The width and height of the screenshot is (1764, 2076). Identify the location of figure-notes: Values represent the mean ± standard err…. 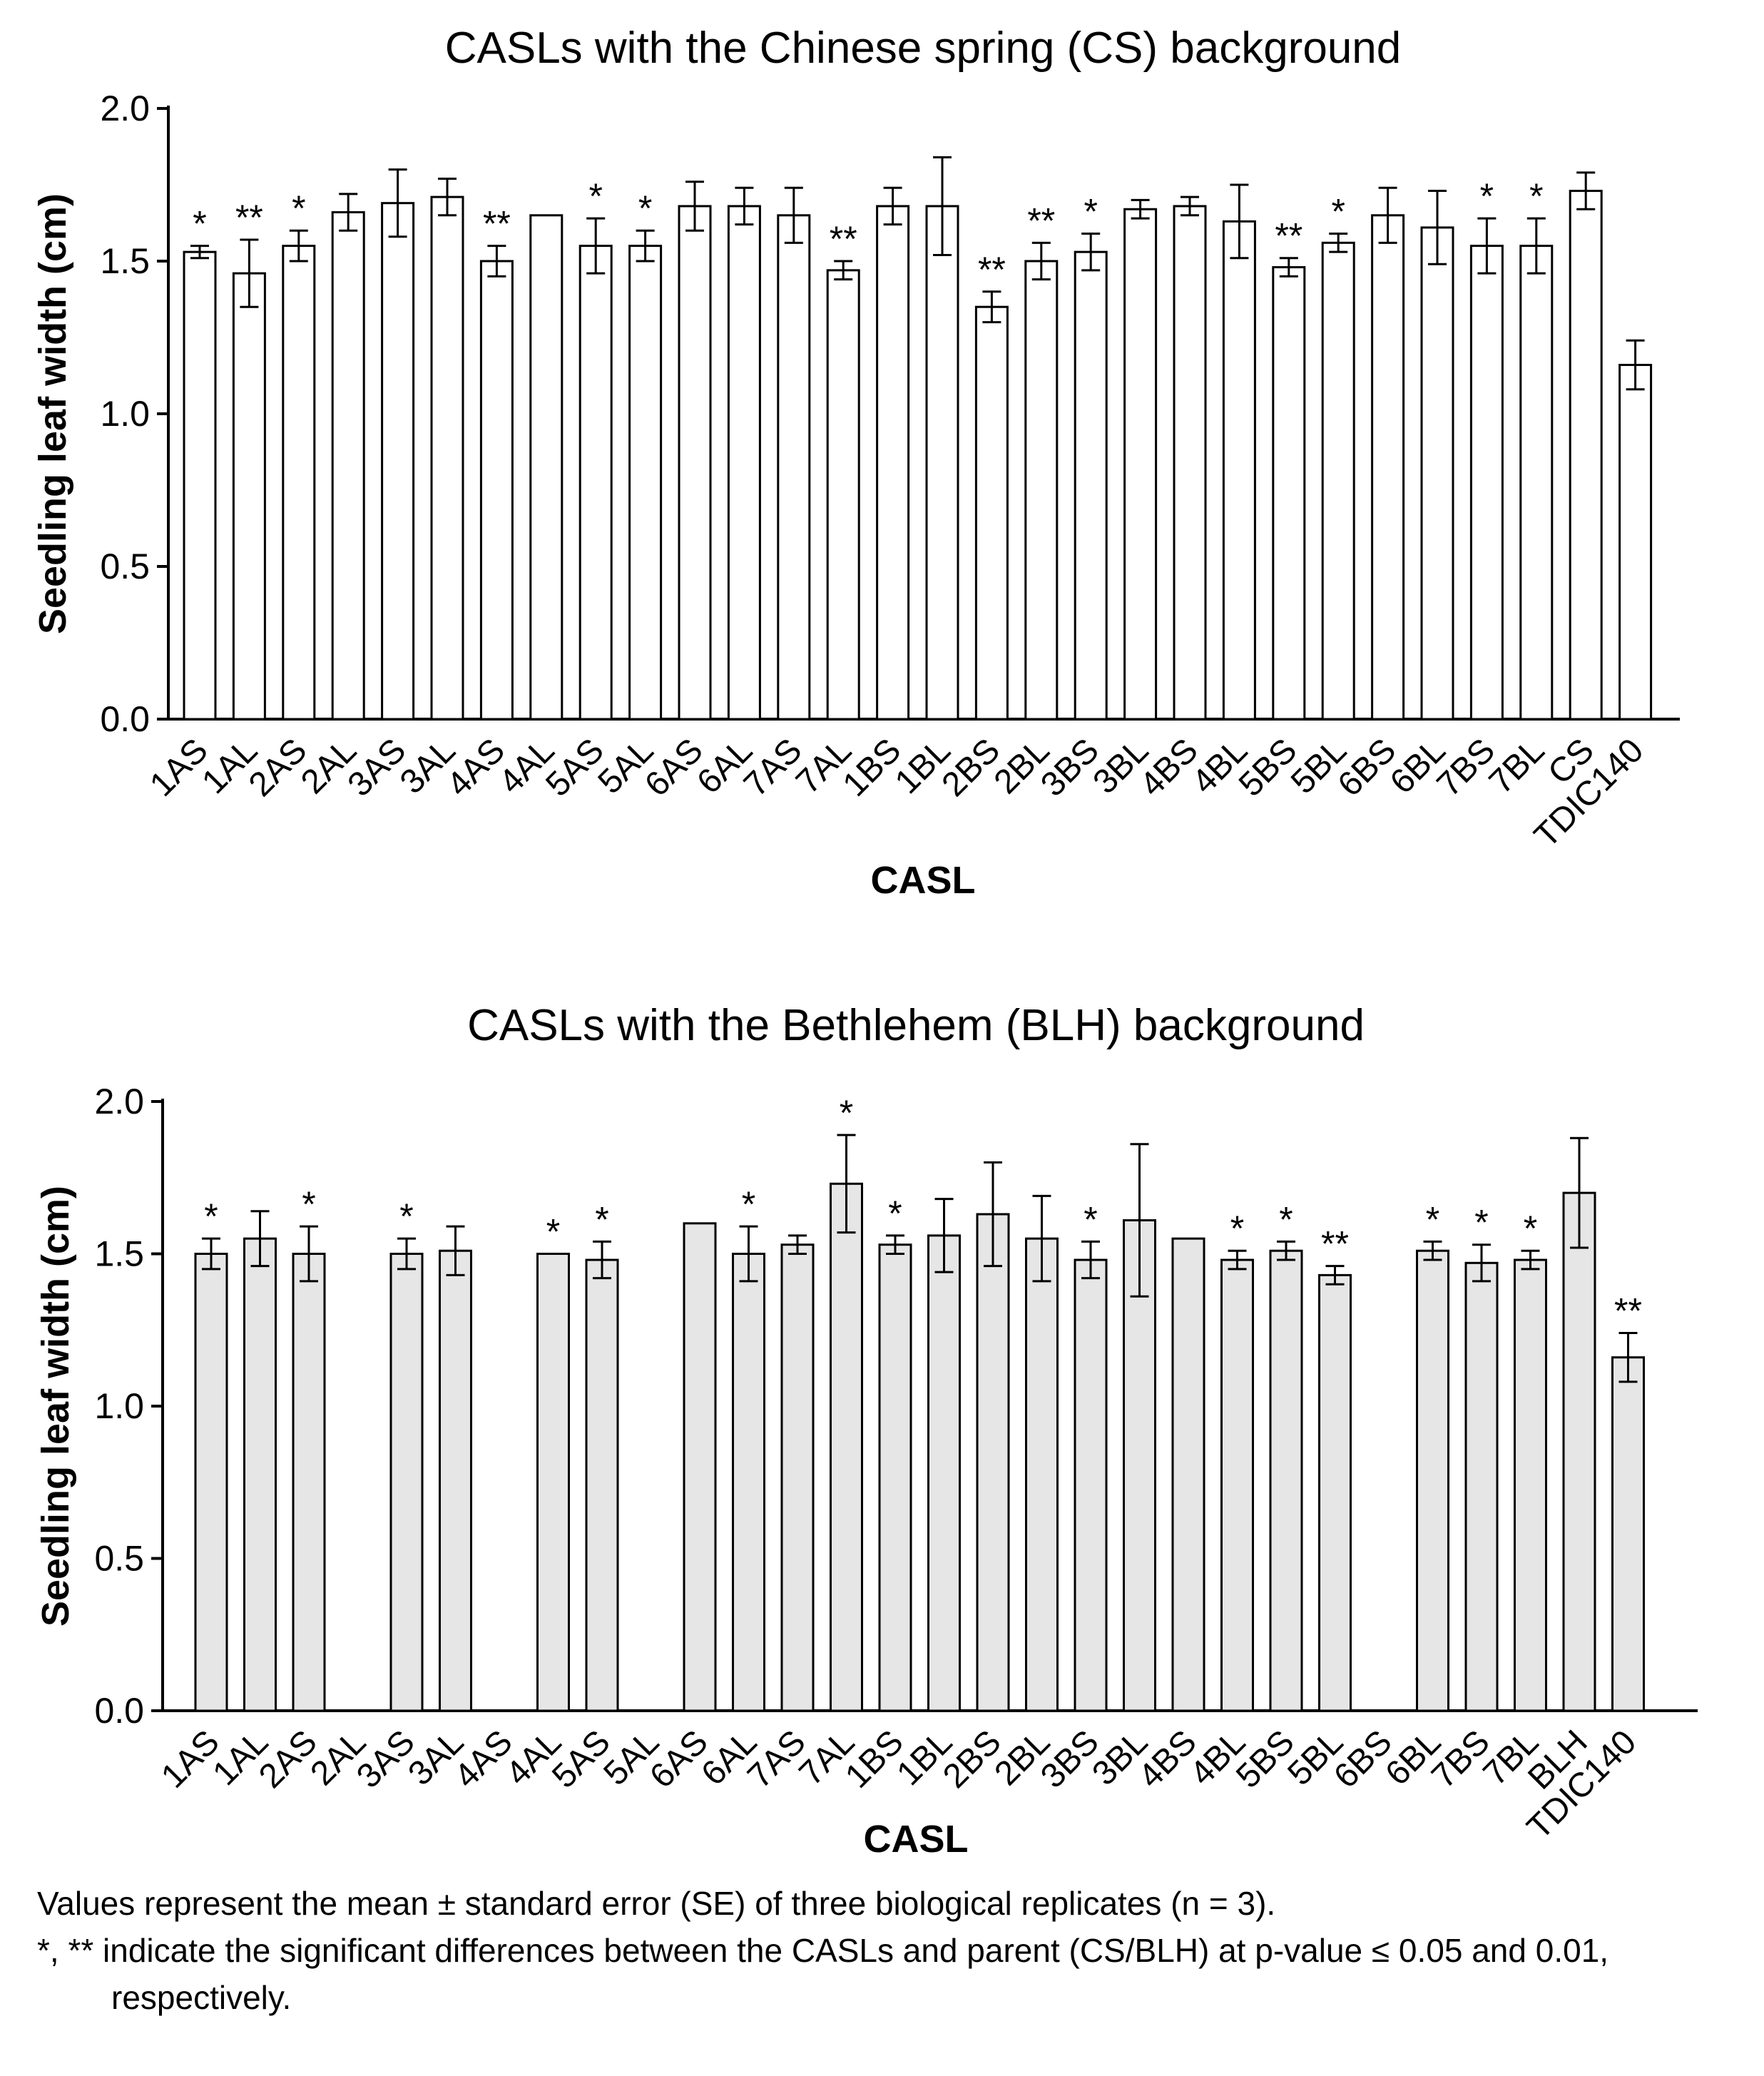
(893, 1951).